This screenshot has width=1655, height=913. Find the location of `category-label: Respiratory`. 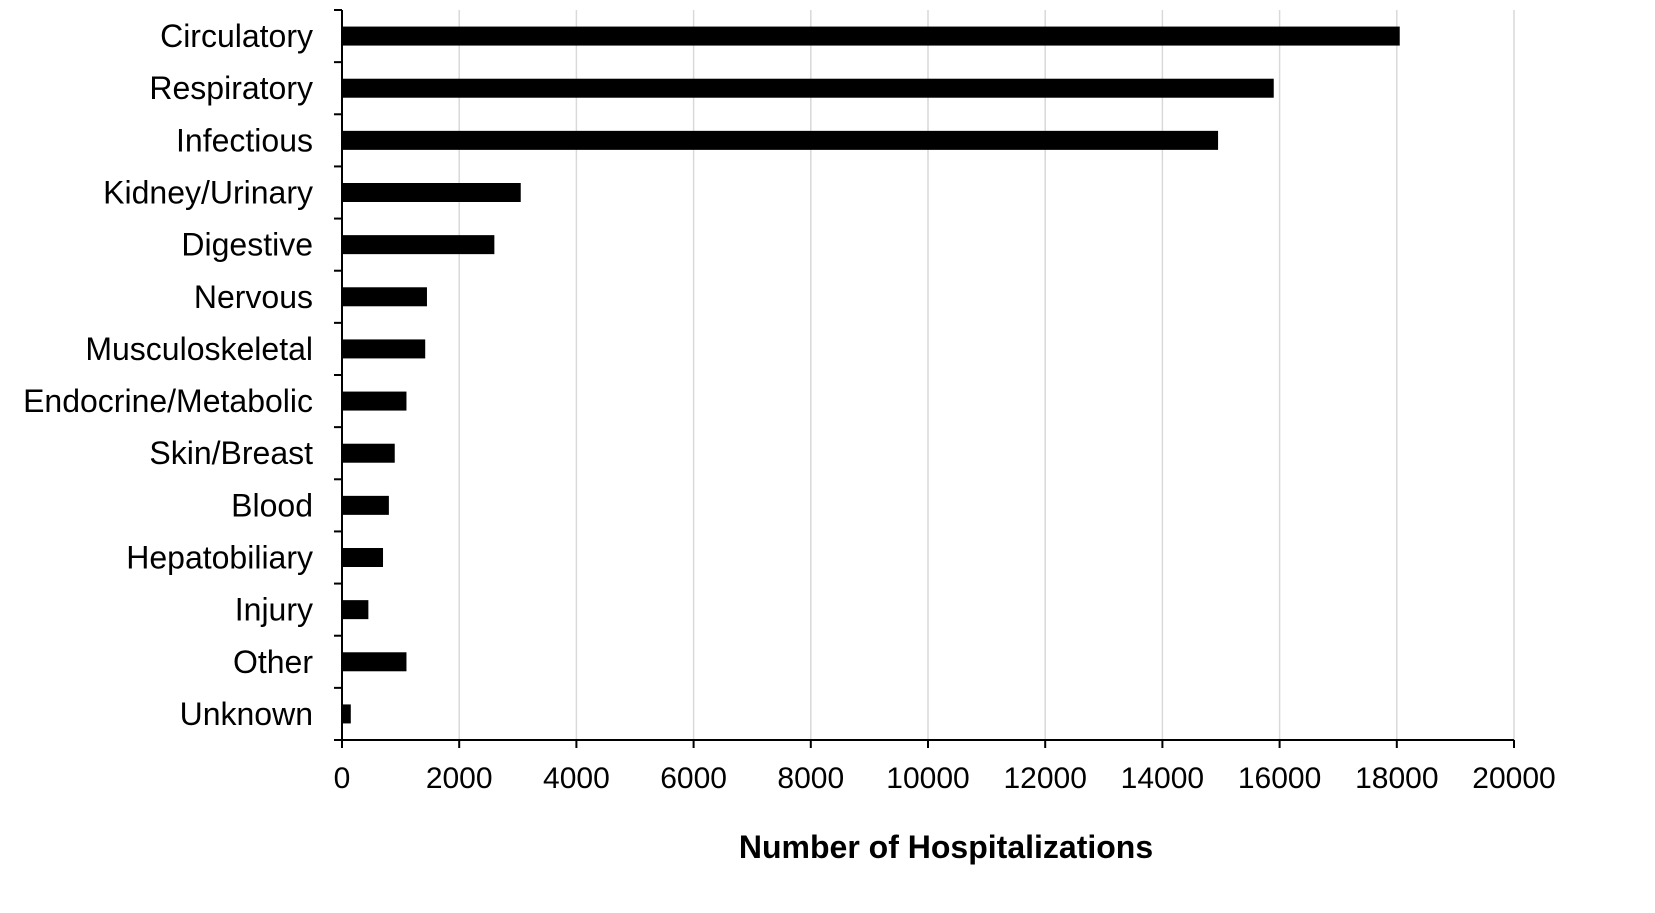

category-label: Respiratory is located at coordinates (231, 88).